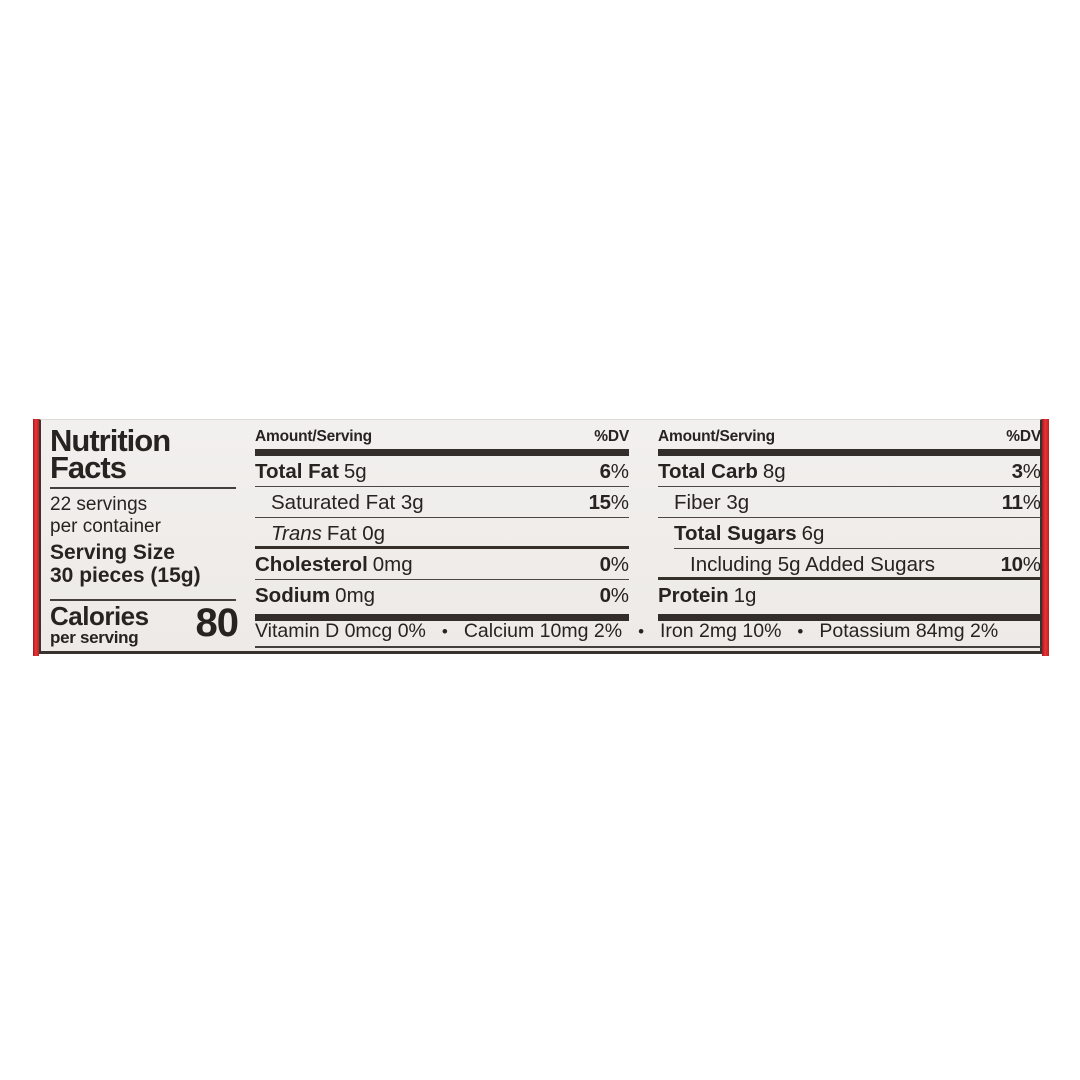  What do you see at coordinates (721, 630) in the screenshot?
I see `micronutrient-iron: Iron 2mg 10%` at bounding box center [721, 630].